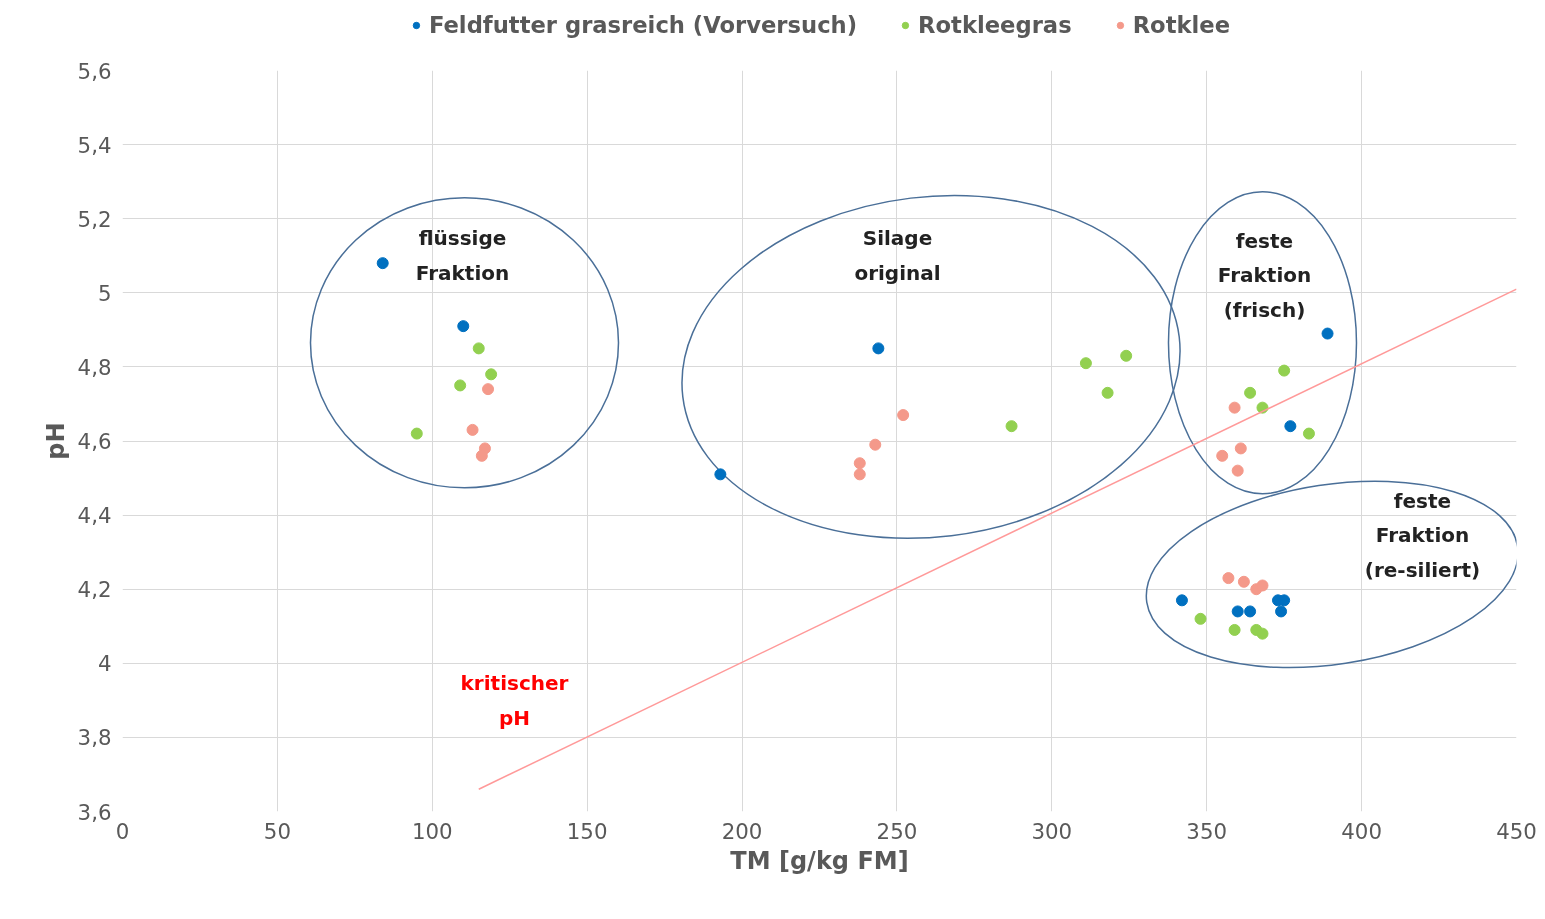 The height and width of the screenshot is (919, 1545). What do you see at coordinates (94, 441) in the screenshot?
I see `y-tick-label: 4,6` at bounding box center [94, 441].